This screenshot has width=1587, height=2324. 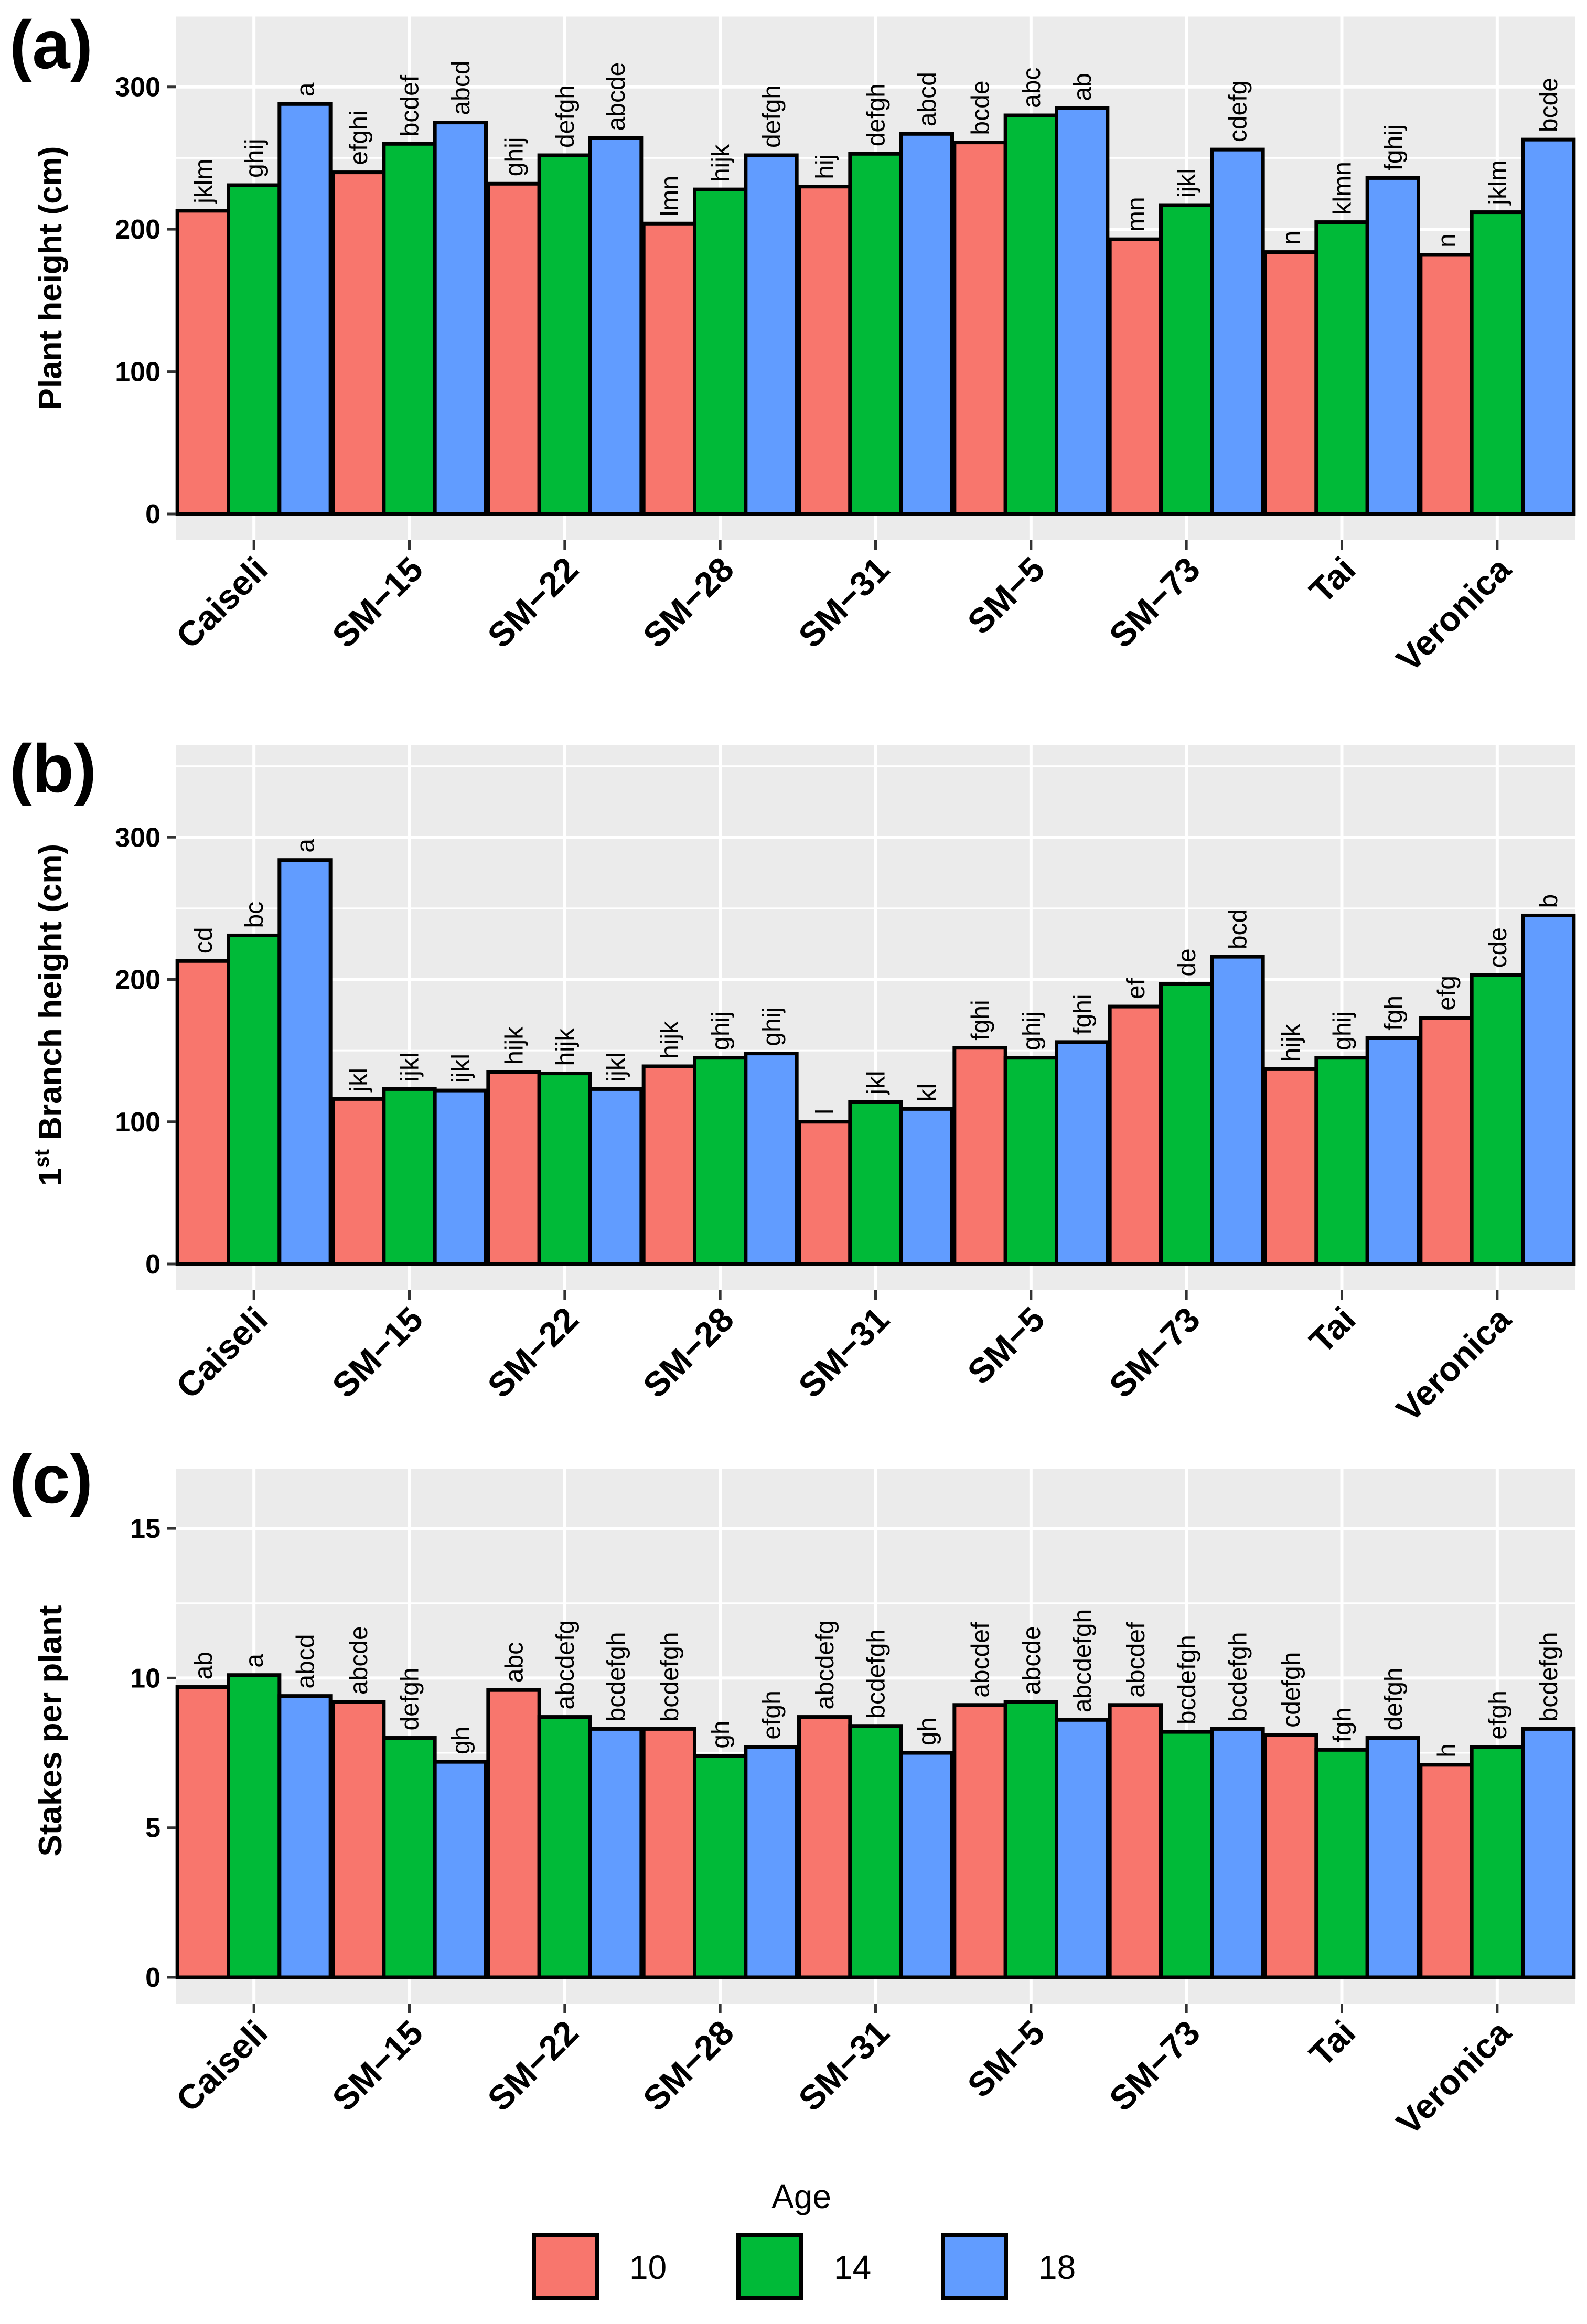 I want to click on significance-label: ab, so click(x=204, y=1665).